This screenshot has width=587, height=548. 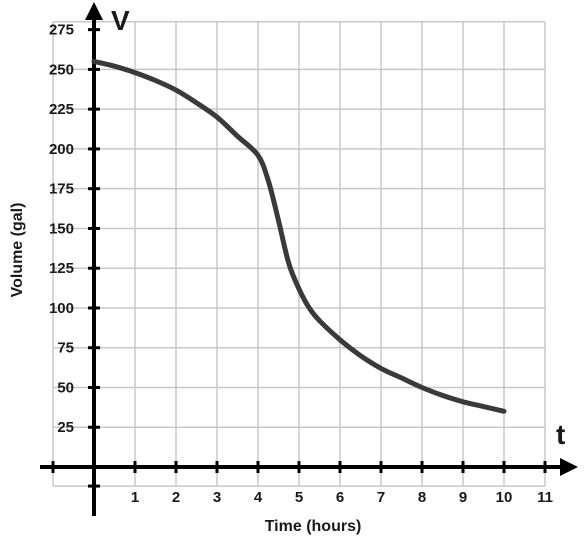 What do you see at coordinates (120, 20) in the screenshot?
I see `y-axis-letter: V` at bounding box center [120, 20].